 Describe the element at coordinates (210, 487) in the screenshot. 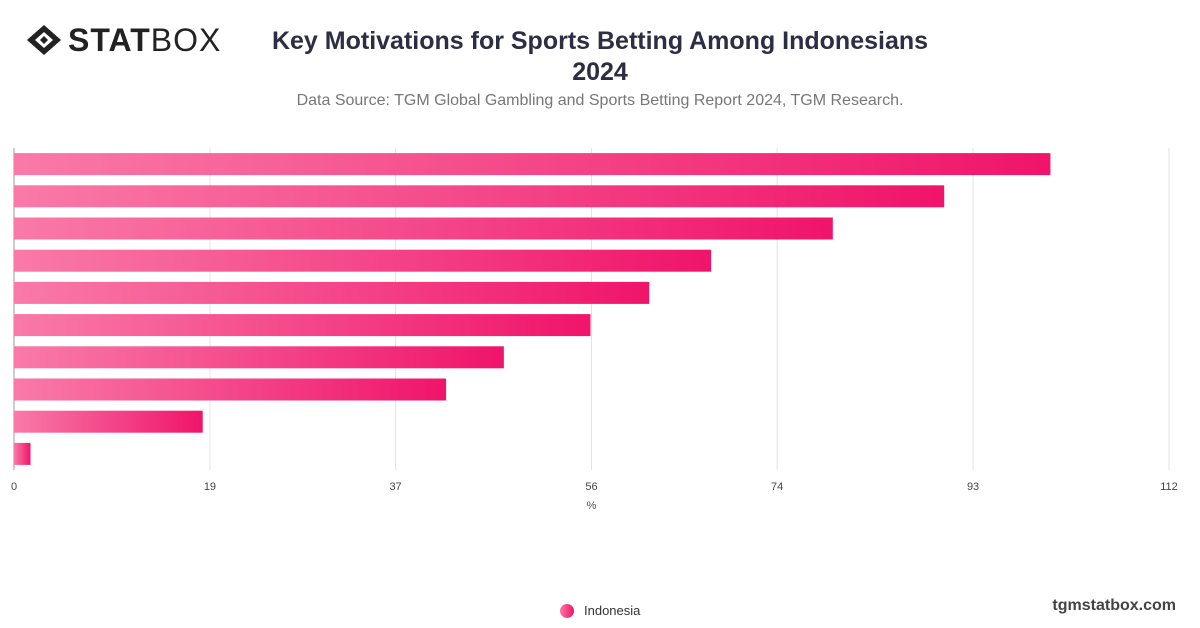

I see `x-tick-label: 19` at that location.